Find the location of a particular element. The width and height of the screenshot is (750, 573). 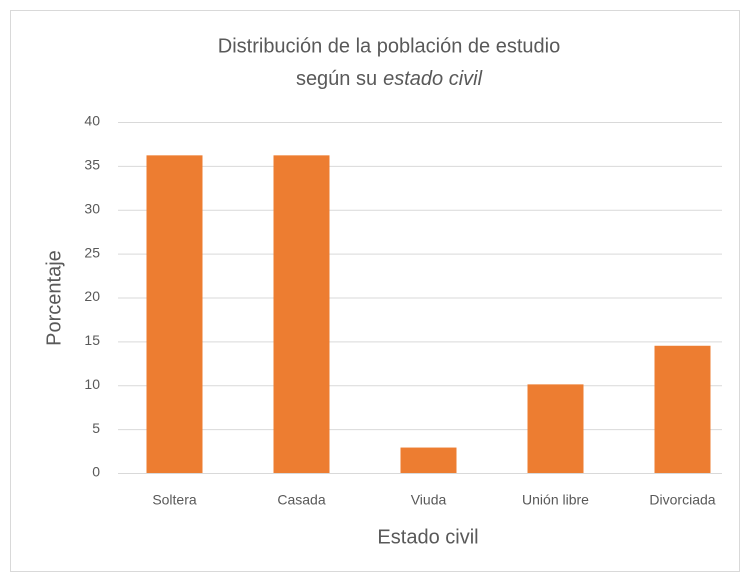

y-tick-label: 30 is located at coordinates (92, 208).